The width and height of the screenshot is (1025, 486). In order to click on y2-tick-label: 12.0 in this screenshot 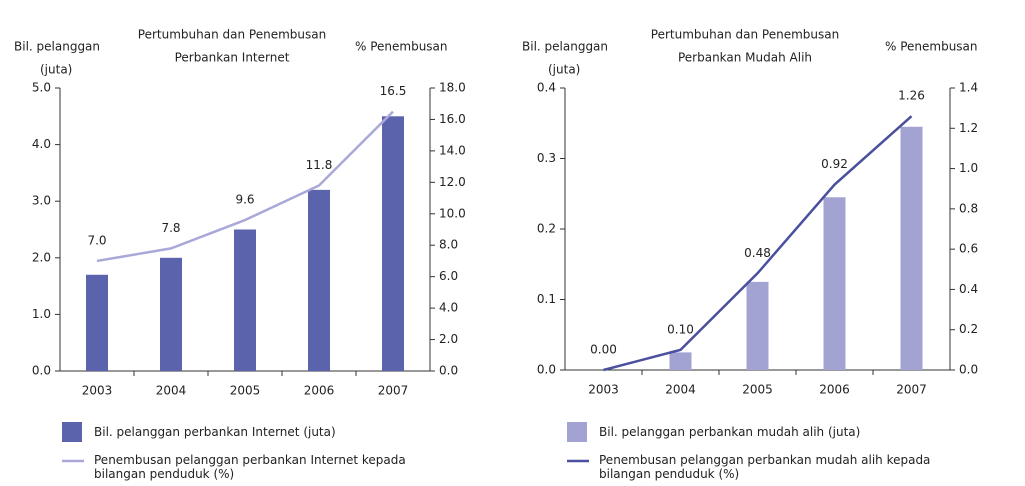, I will do `click(452, 182)`.